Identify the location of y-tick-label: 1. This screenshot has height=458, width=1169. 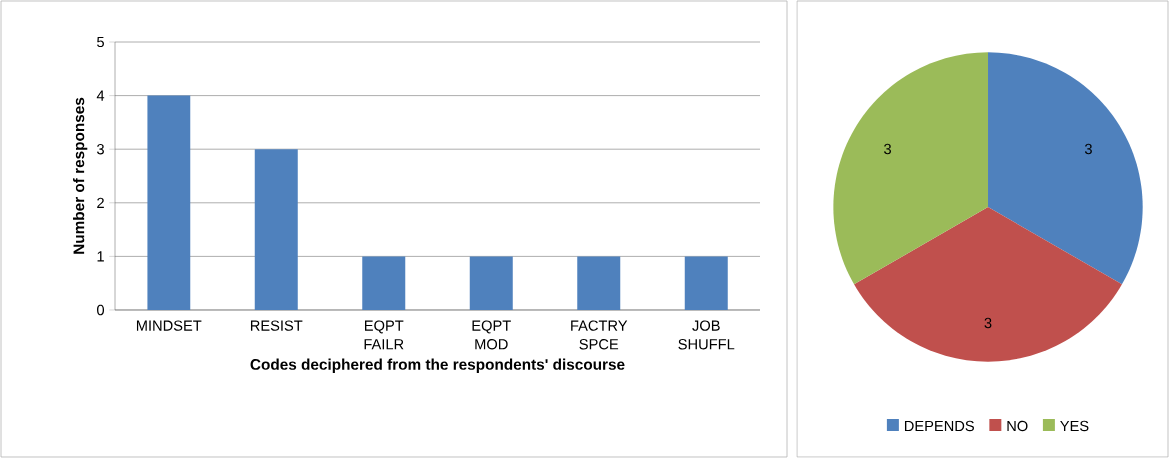
(100, 256).